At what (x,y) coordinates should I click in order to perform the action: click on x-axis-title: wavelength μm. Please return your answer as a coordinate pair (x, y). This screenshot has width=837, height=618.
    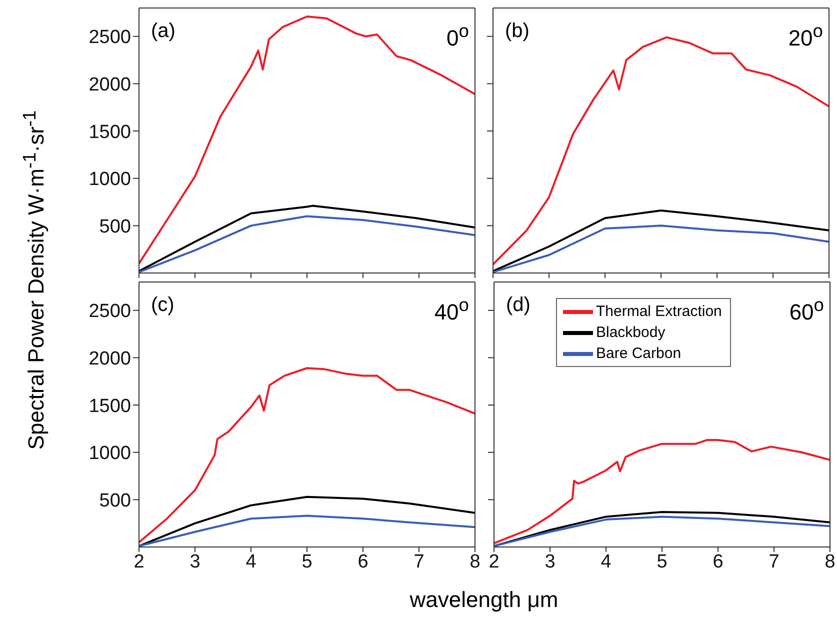
    Looking at the image, I should click on (484, 600).